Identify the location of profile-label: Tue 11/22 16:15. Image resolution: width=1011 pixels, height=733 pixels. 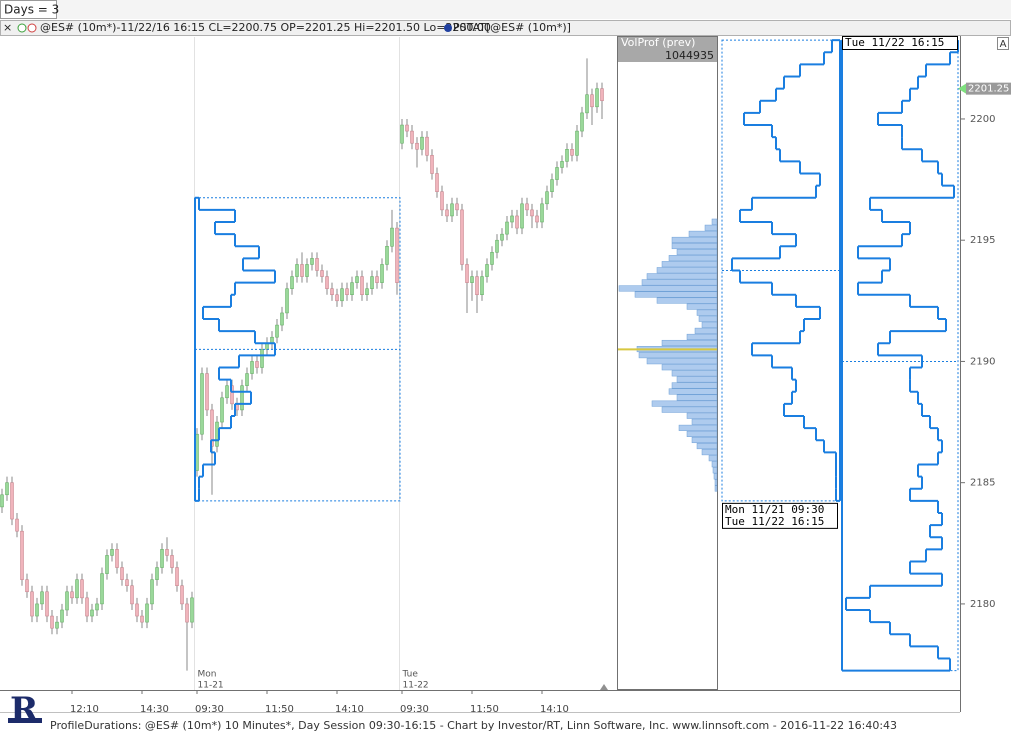
(774, 521).